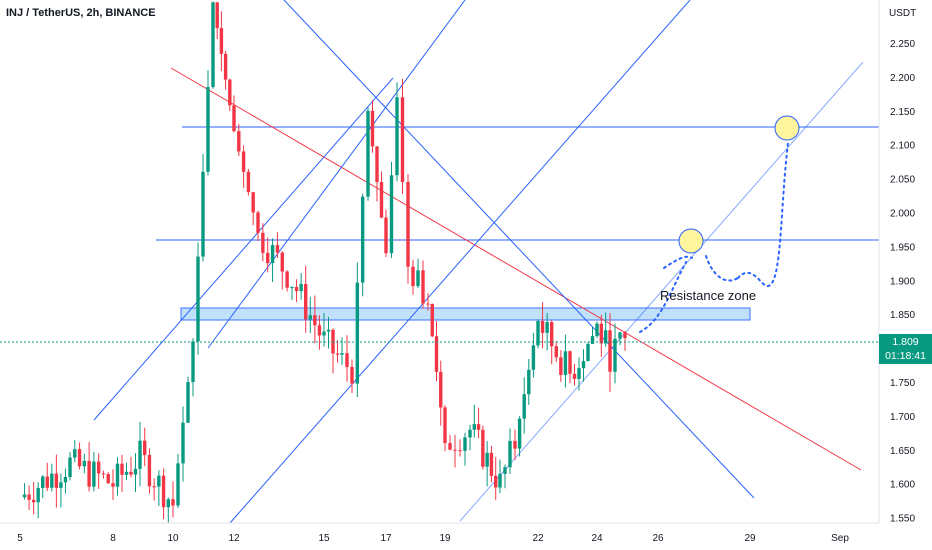 This screenshot has width=932, height=550. I want to click on price-tick-label: 1.600, so click(902, 485).